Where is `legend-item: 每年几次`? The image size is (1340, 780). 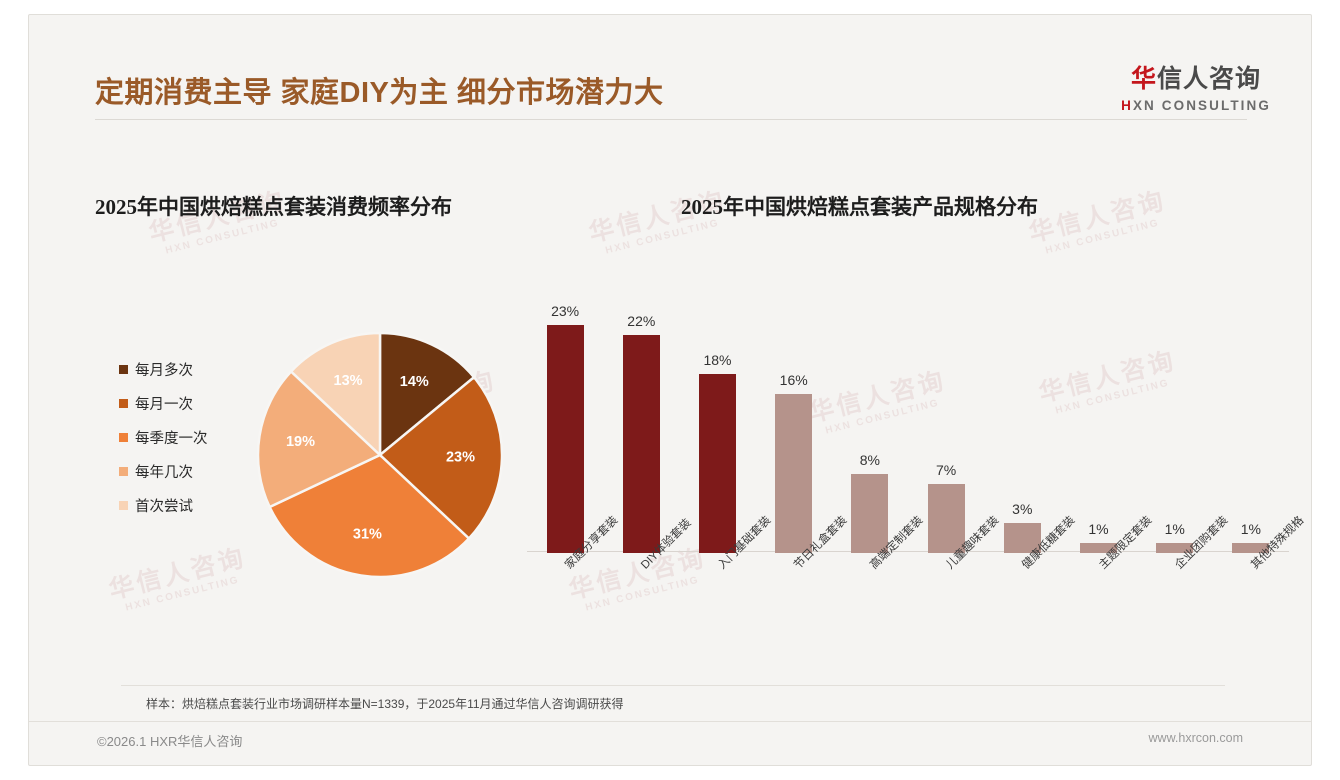 legend-item: 每年几次 is located at coordinates (163, 471).